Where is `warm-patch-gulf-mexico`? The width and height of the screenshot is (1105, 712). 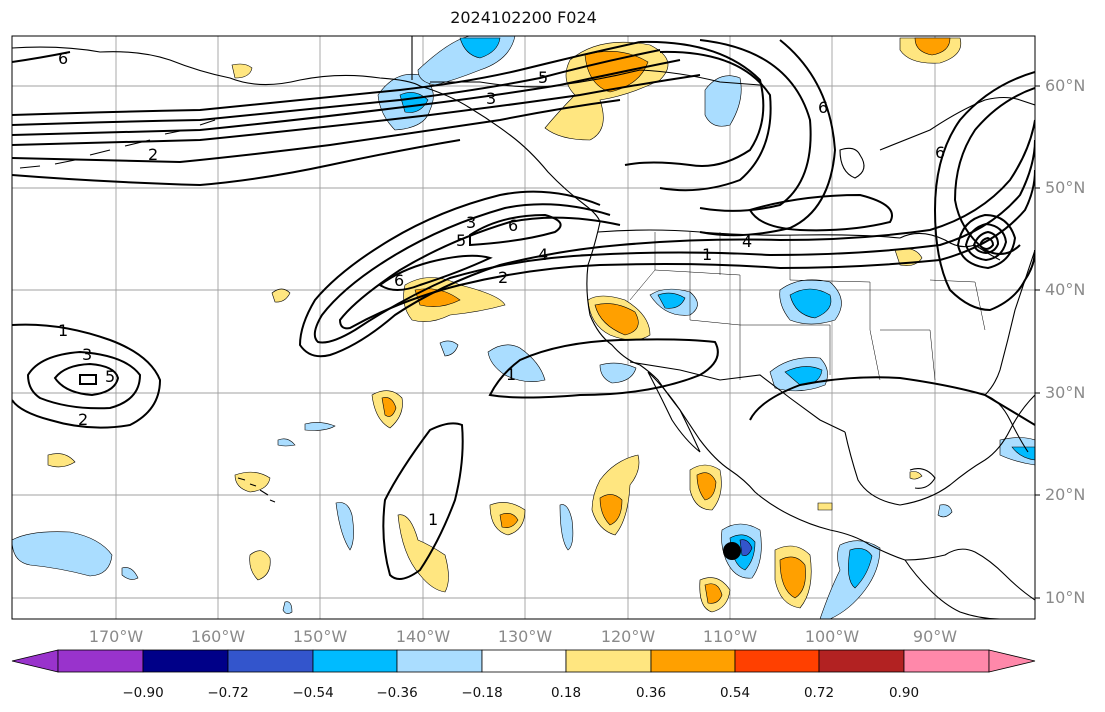 warm-patch-gulf-mexico is located at coordinates (916, 475).